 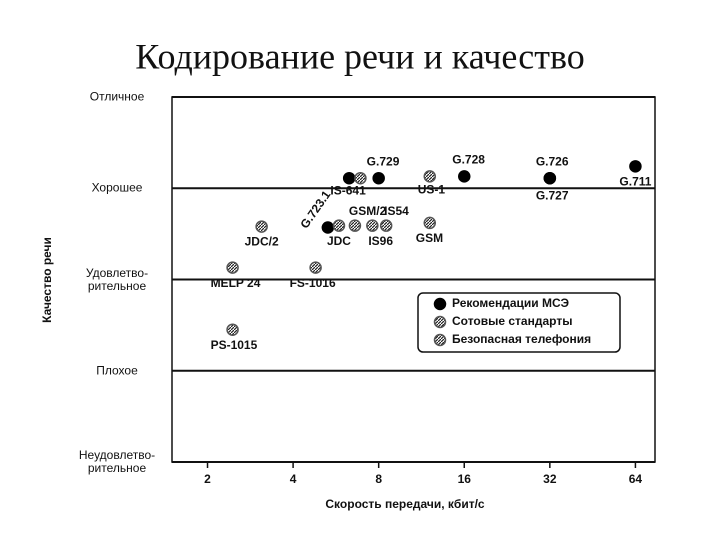 What do you see at coordinates (380, 241) in the screenshot?
I see `point-label: IS96` at bounding box center [380, 241].